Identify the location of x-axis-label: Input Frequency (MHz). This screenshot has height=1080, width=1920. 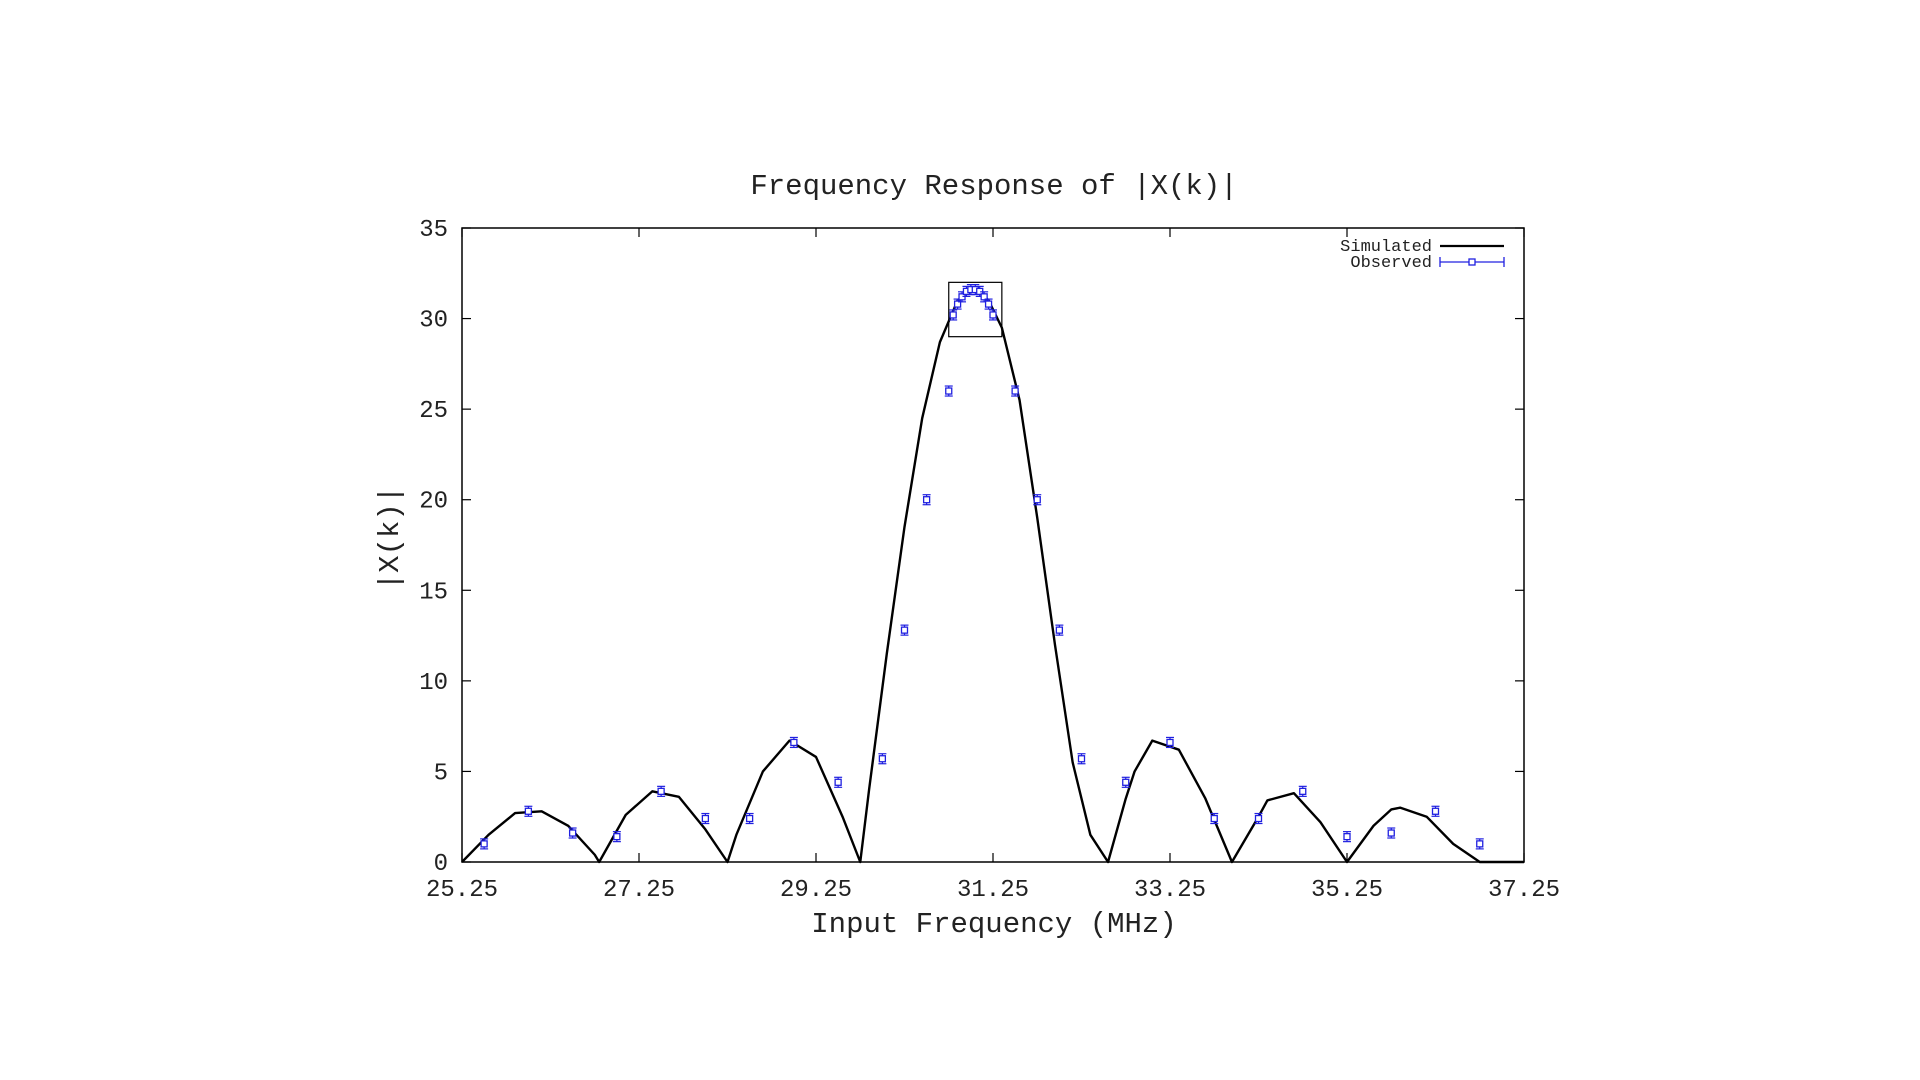
(993, 924).